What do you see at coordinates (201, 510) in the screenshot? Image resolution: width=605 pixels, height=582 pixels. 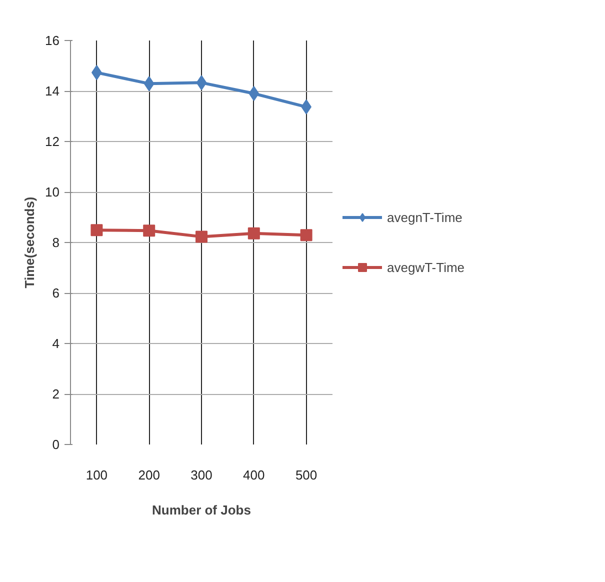 I see `x-axis-title: Number of Jobs` at bounding box center [201, 510].